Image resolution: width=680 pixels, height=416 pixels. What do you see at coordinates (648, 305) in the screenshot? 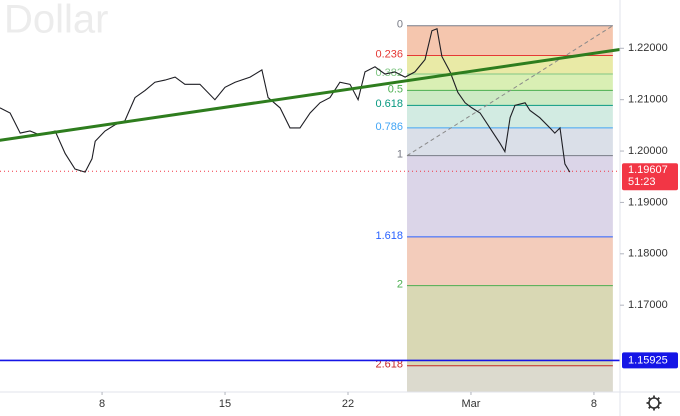
I see `y-tick-label: 1.17000` at bounding box center [648, 305].